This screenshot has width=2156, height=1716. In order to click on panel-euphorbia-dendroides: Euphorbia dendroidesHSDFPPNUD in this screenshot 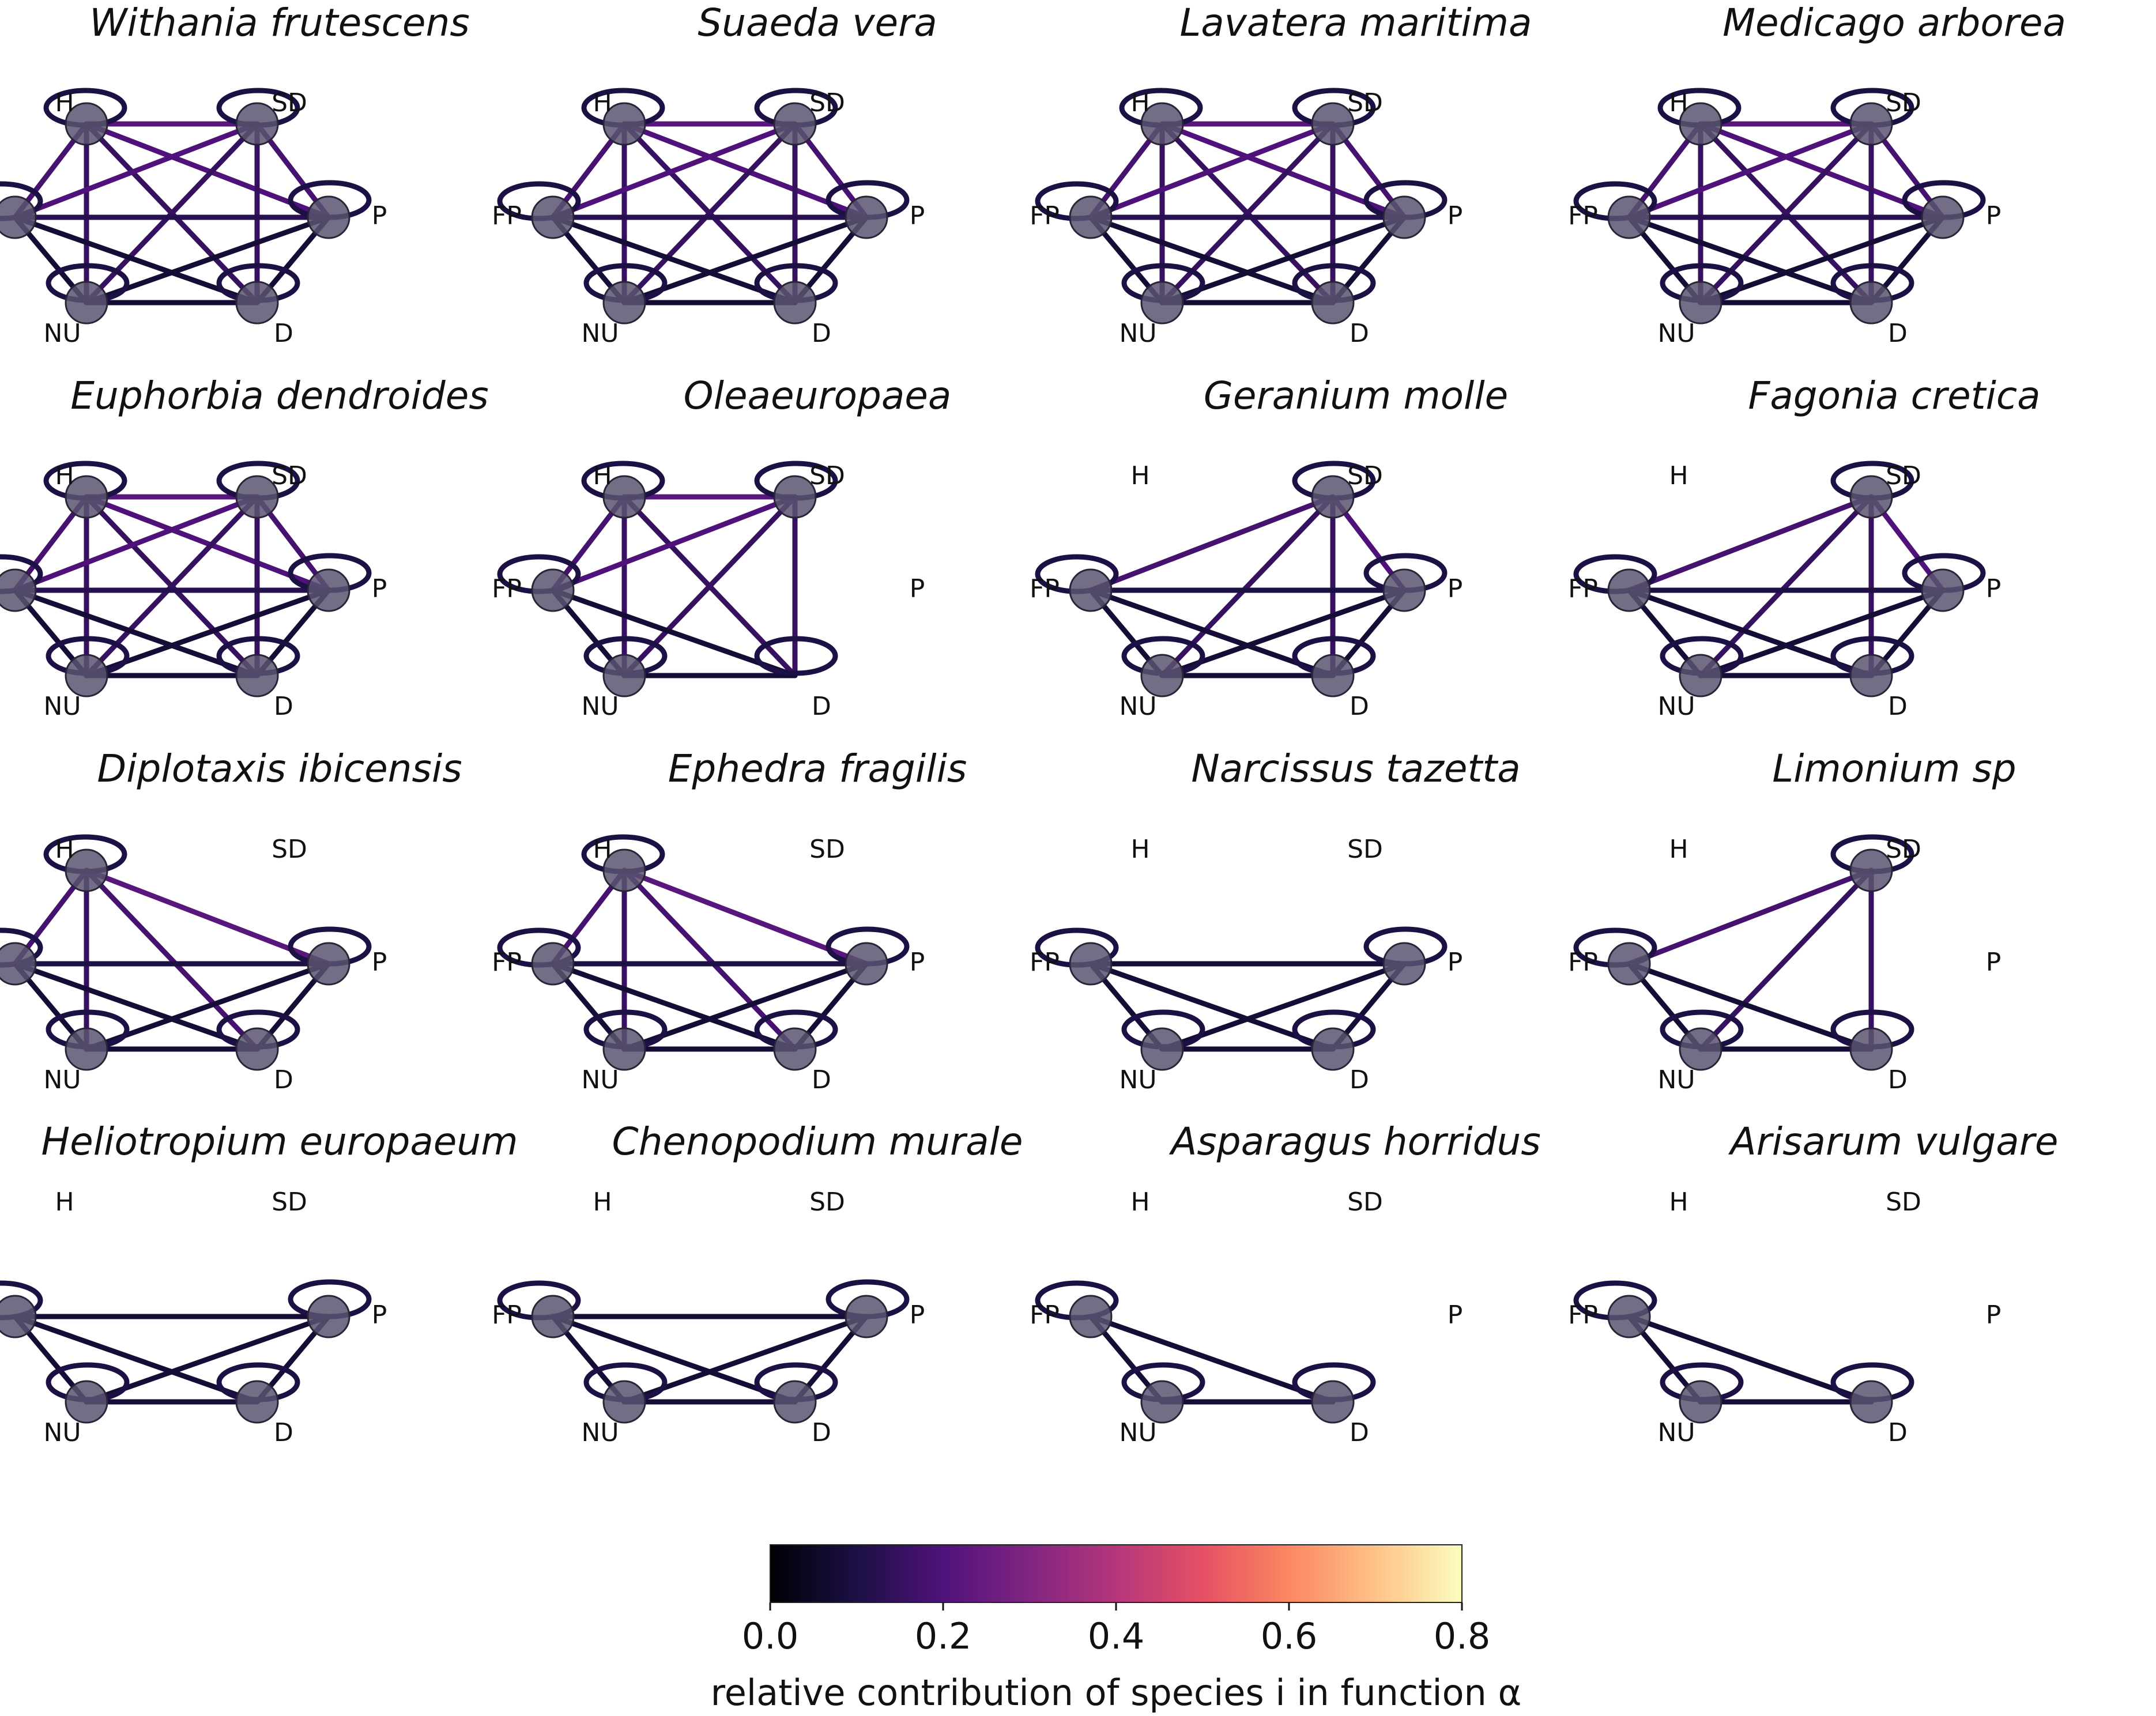, I will do `click(244, 547)`.